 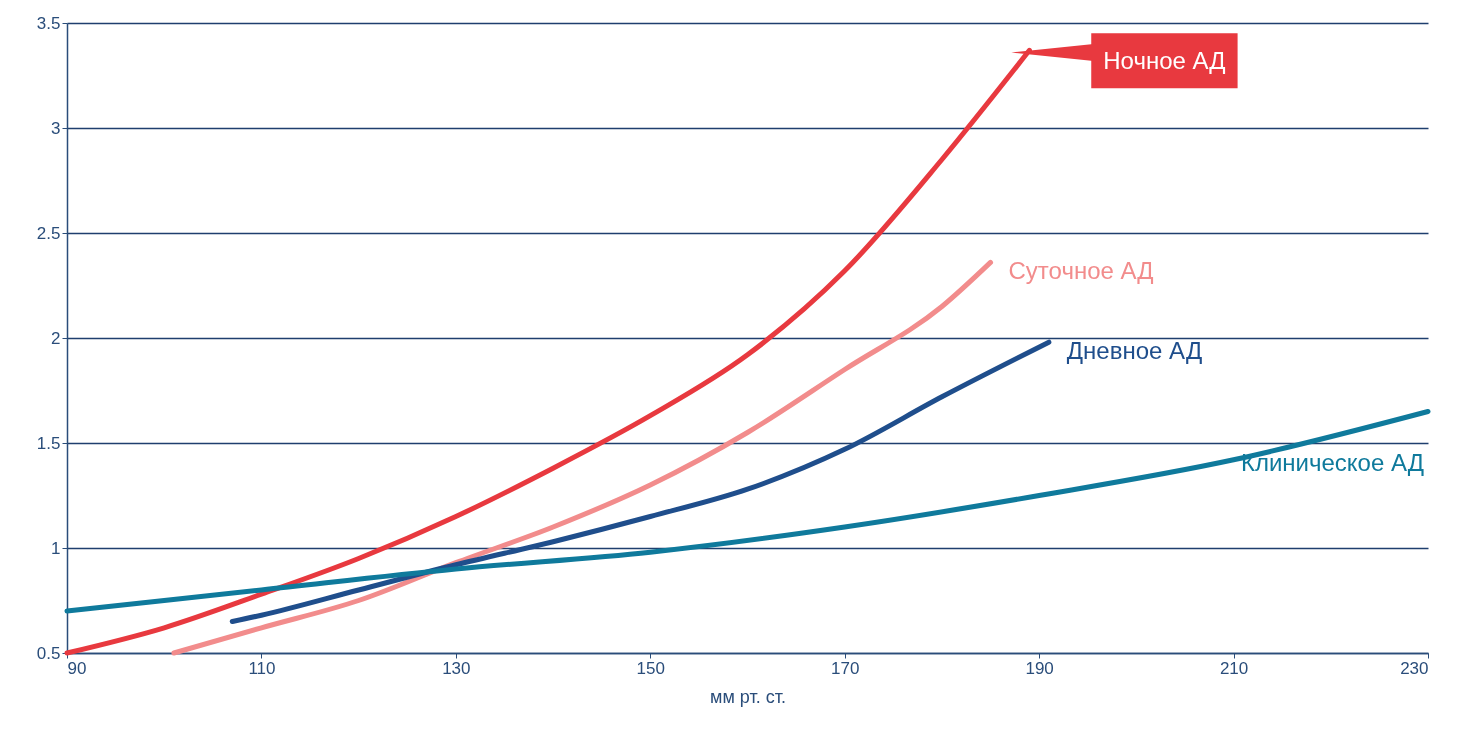 I want to click on y-tick-label: 2.5, so click(x=48, y=233).